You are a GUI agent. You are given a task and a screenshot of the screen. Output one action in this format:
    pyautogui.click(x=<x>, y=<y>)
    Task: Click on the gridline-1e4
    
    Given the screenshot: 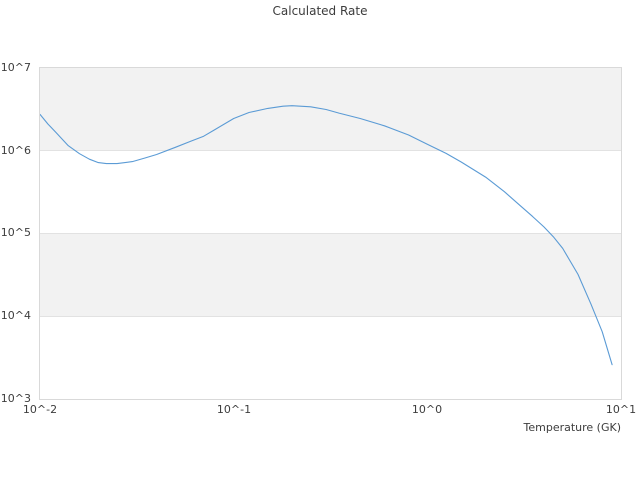 What is the action you would take?
    pyautogui.click(x=330, y=316)
    